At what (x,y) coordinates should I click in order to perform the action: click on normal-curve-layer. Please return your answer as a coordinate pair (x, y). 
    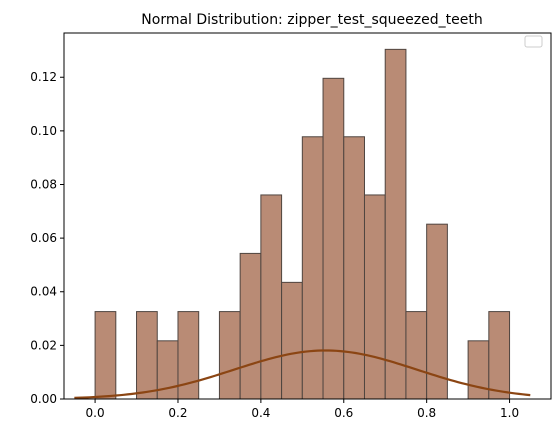
    Looking at the image, I should click on (302, 374).